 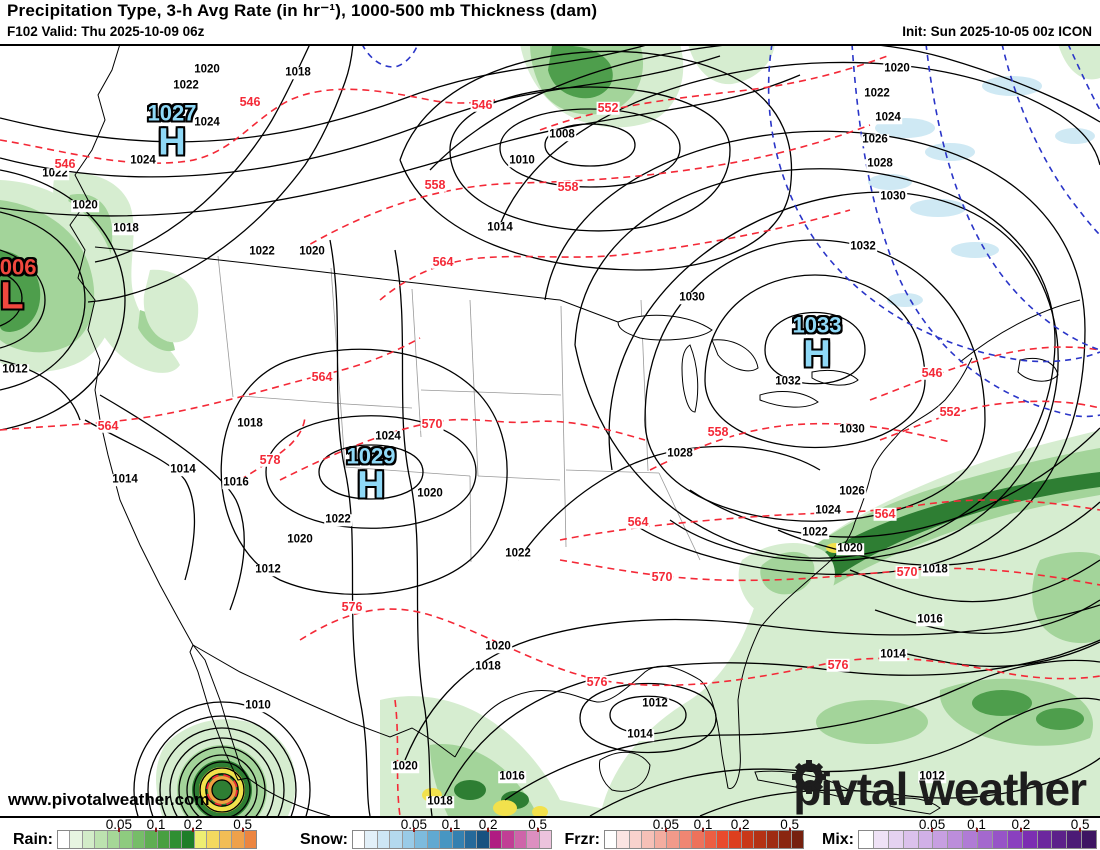 What do you see at coordinates (371, 474) in the screenshot?
I see `high-pressure-marker: 1029 H` at bounding box center [371, 474].